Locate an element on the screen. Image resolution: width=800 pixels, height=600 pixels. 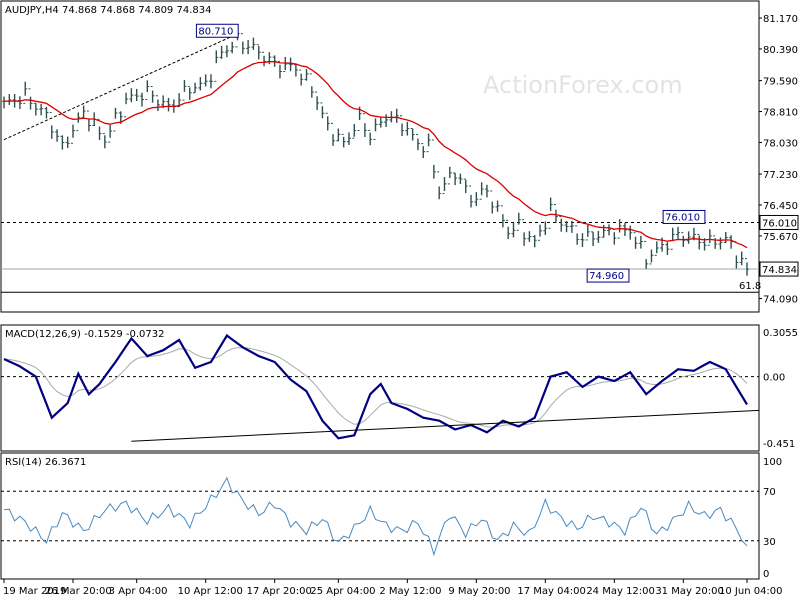
price-annotation: 74.960 is located at coordinates (608, 275).